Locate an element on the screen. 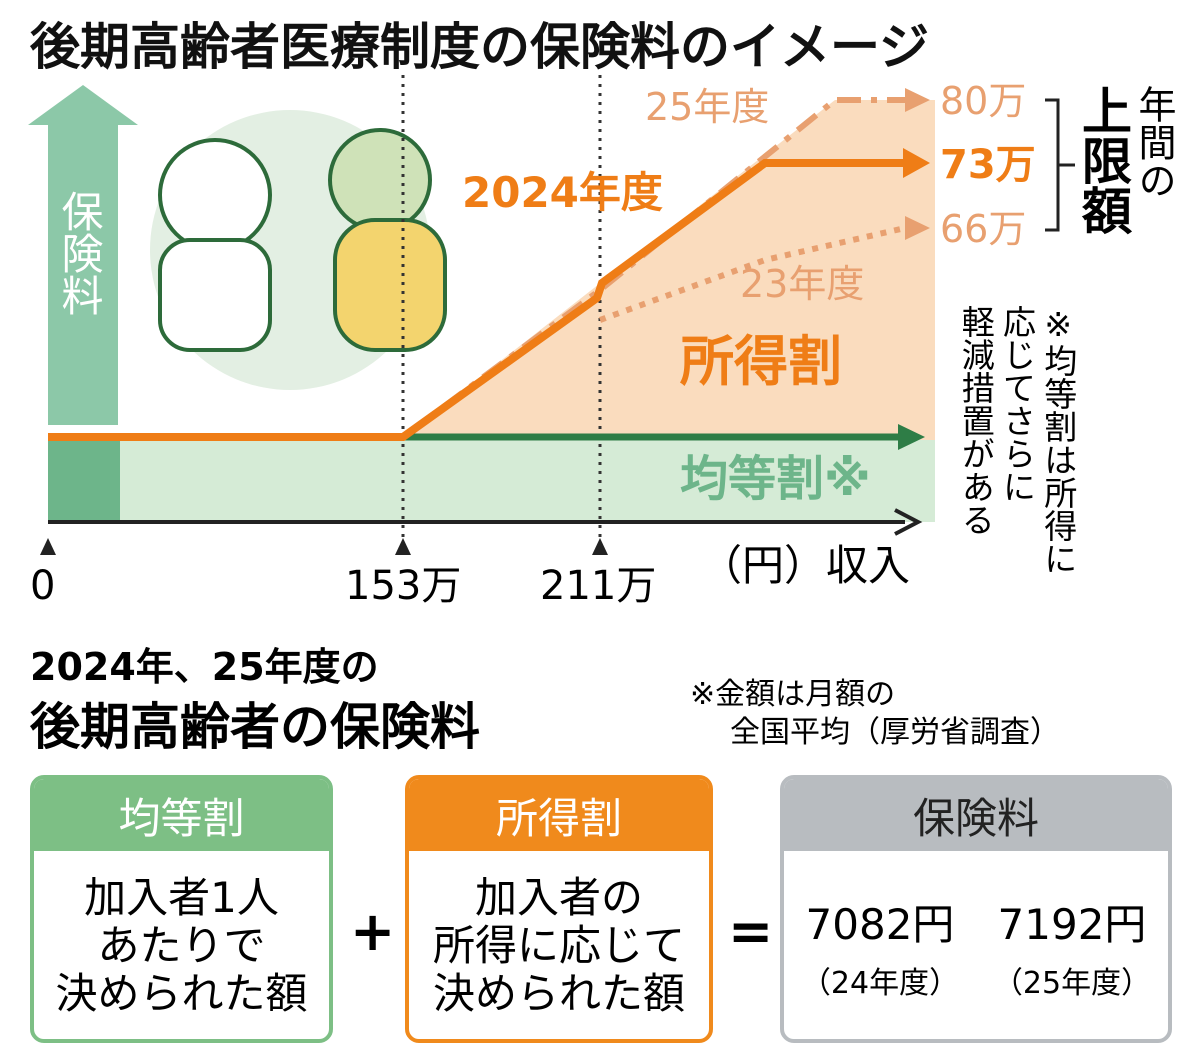 This screenshot has width=1200, height=1063. note-line: ※均等割は所得に is located at coordinates (1058, 440).